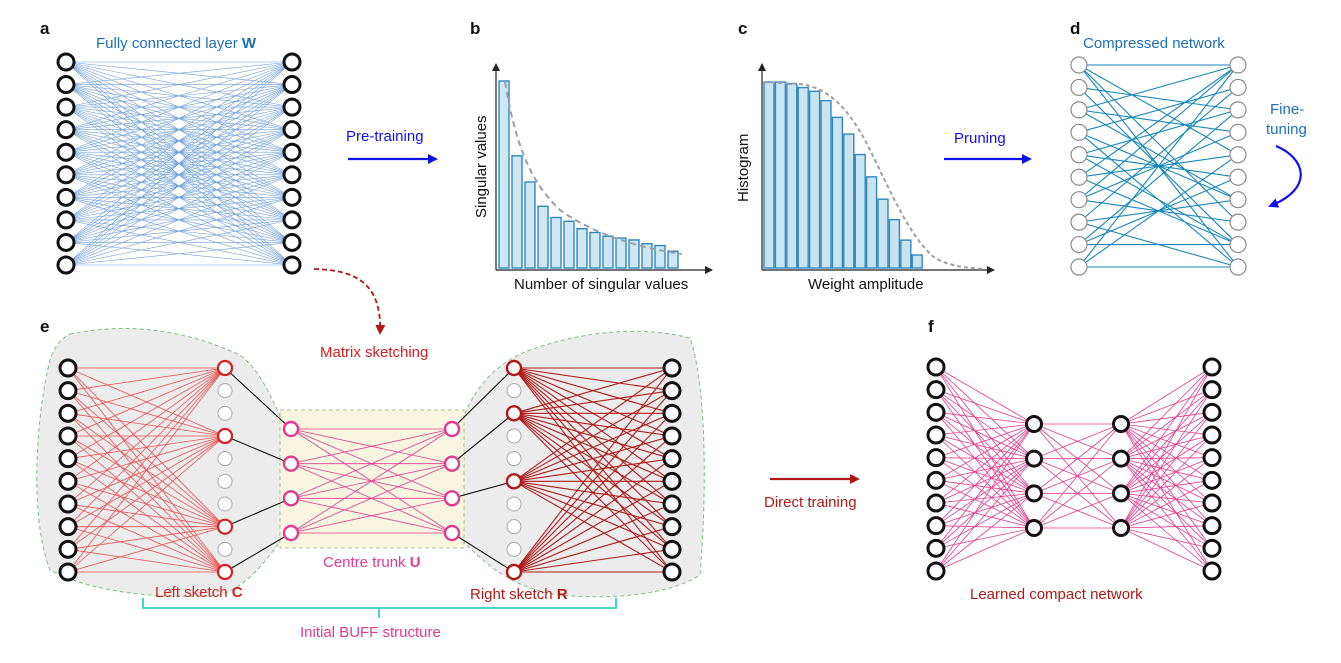 Image resolution: width=1341 pixels, height=663 pixels. Describe the element at coordinates (371, 481) in the screenshot. I see `trunk-edge` at that location.